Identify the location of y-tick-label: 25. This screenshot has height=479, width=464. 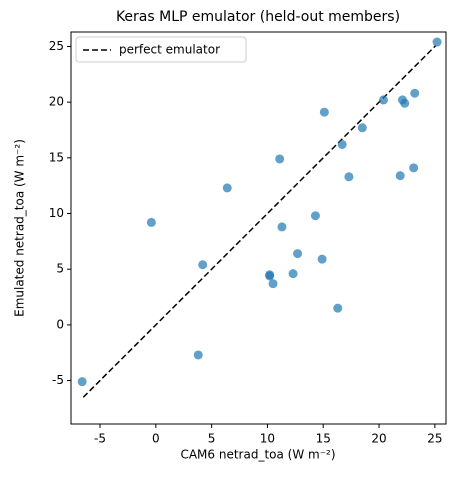
(56, 46).